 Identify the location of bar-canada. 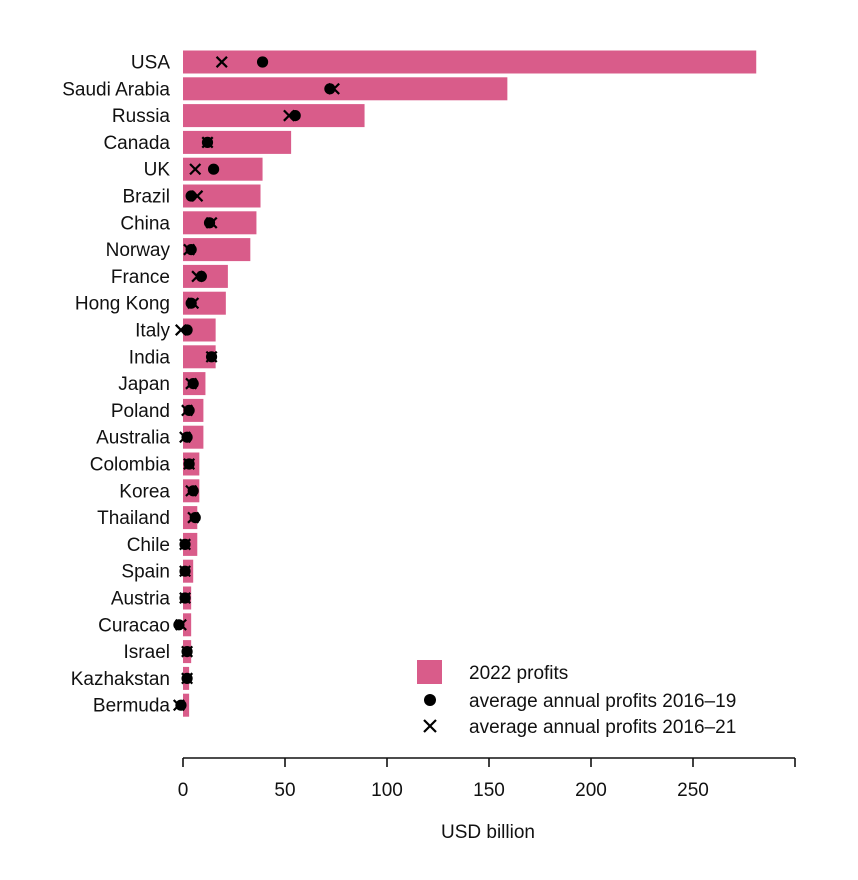
(237, 142).